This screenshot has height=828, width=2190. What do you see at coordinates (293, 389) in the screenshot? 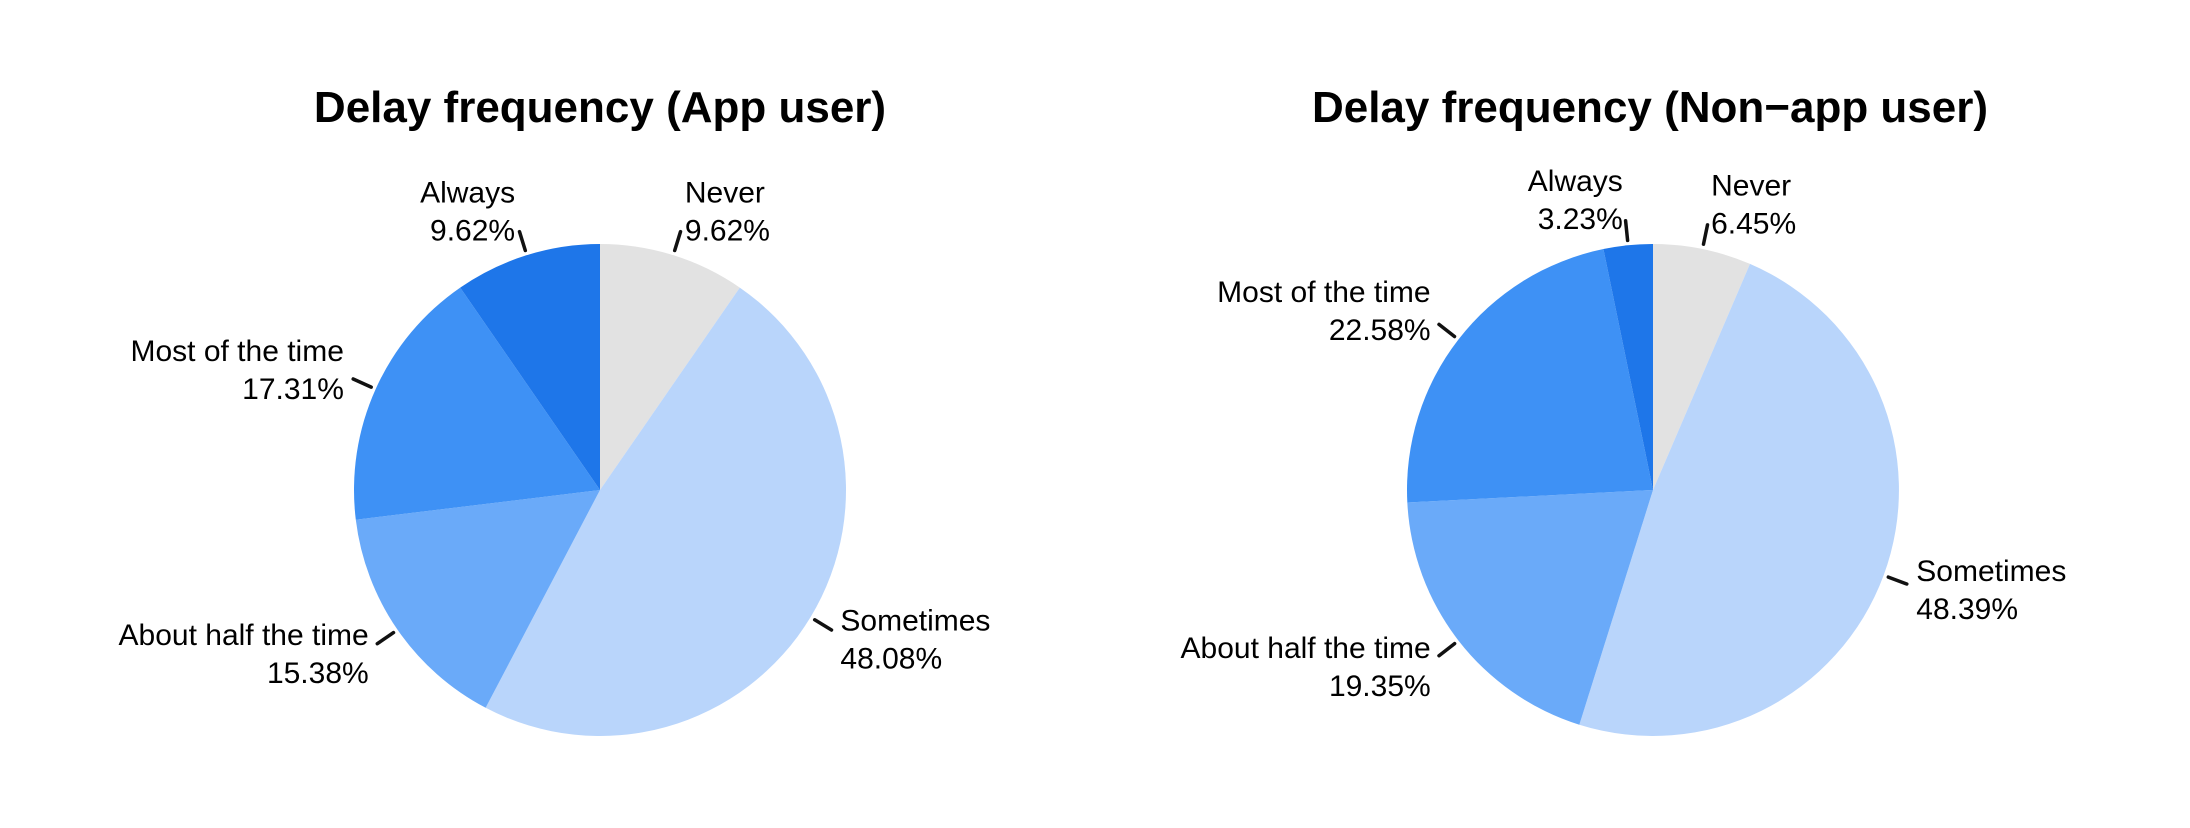
I see `slice-label-percent: 17.31%` at bounding box center [293, 389].